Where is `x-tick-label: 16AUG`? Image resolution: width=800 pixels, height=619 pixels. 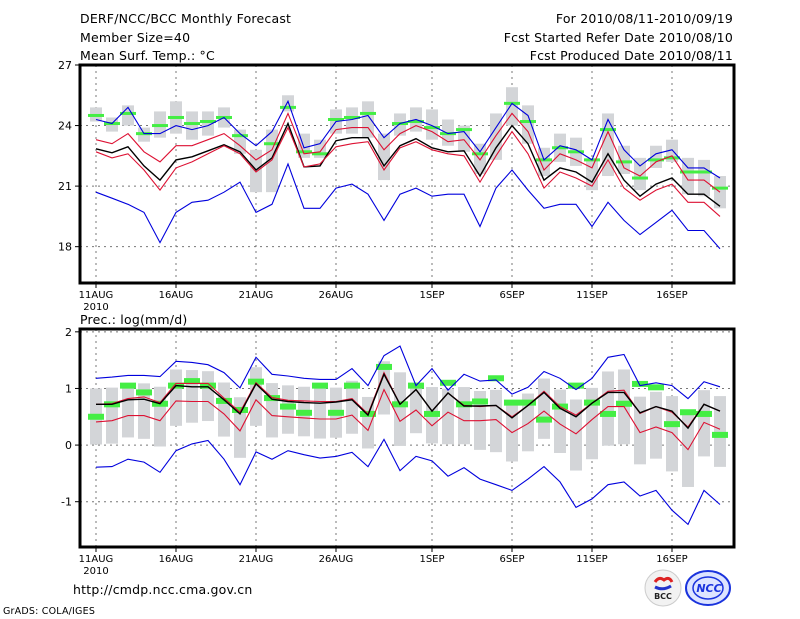
x-tick-label: 16AUG is located at coordinates (176, 295).